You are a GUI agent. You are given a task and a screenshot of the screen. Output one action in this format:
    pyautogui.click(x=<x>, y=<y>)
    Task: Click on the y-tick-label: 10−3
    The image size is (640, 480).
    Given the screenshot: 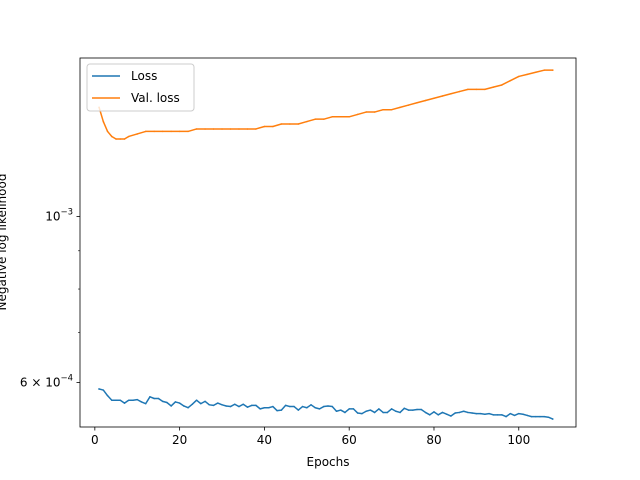 What is the action you would take?
    pyautogui.click(x=59, y=216)
    